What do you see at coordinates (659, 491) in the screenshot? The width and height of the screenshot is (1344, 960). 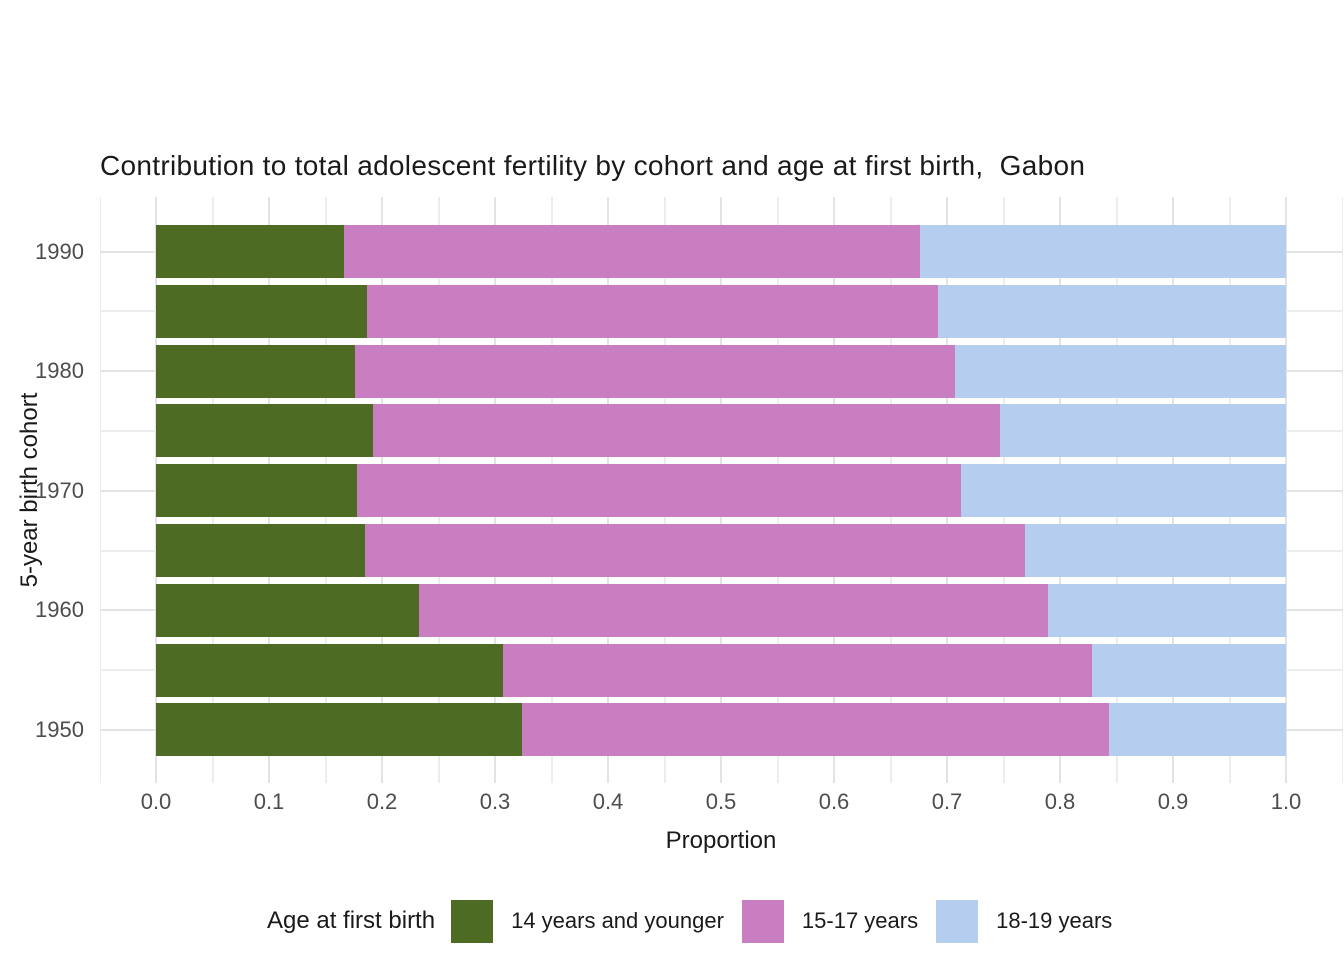 I see `bar-segment-1970-15-17-years` at bounding box center [659, 491].